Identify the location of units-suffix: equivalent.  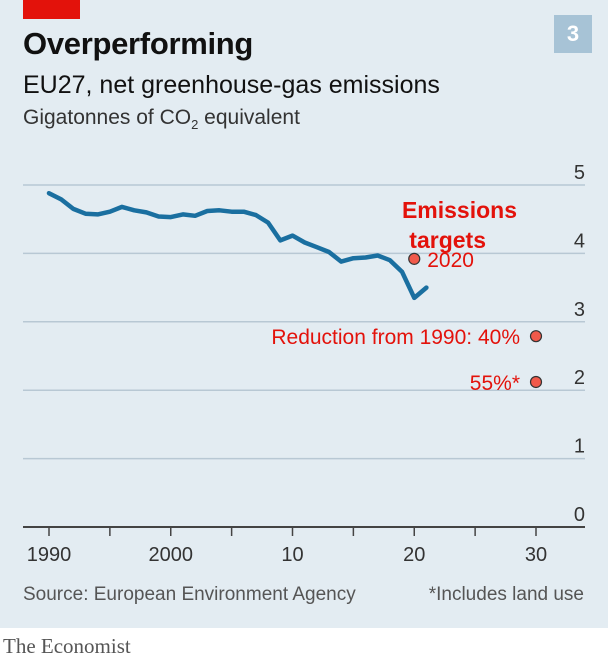
(249, 117).